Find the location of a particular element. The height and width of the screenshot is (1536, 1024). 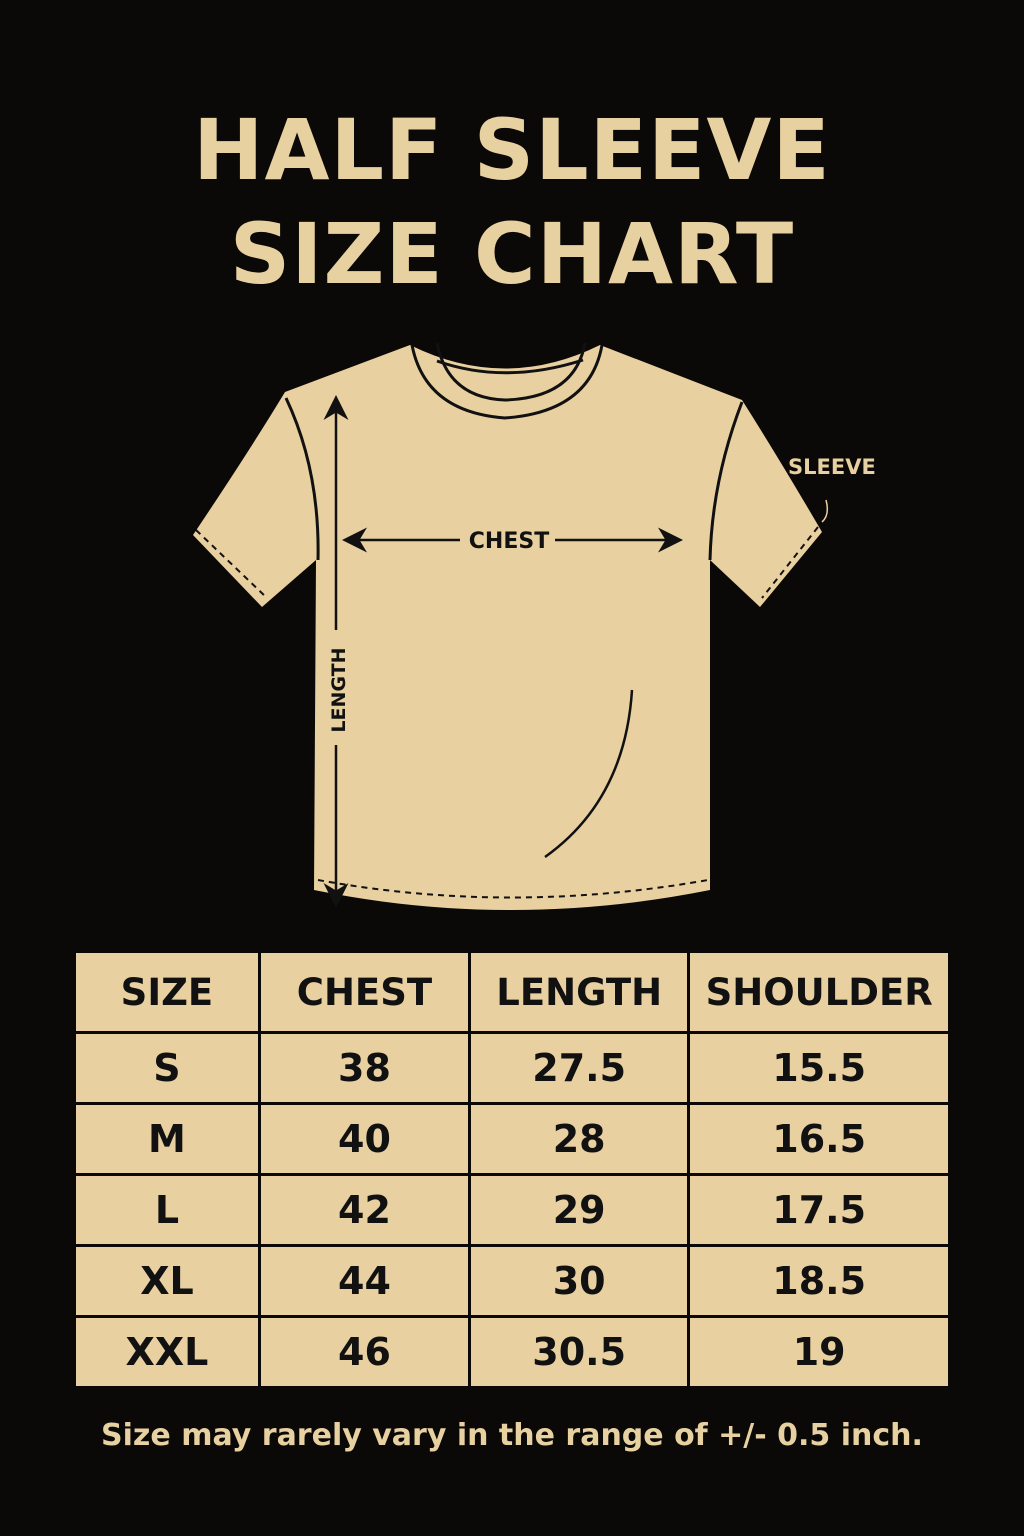

table-cell: 15.5 is located at coordinates (819, 1068).